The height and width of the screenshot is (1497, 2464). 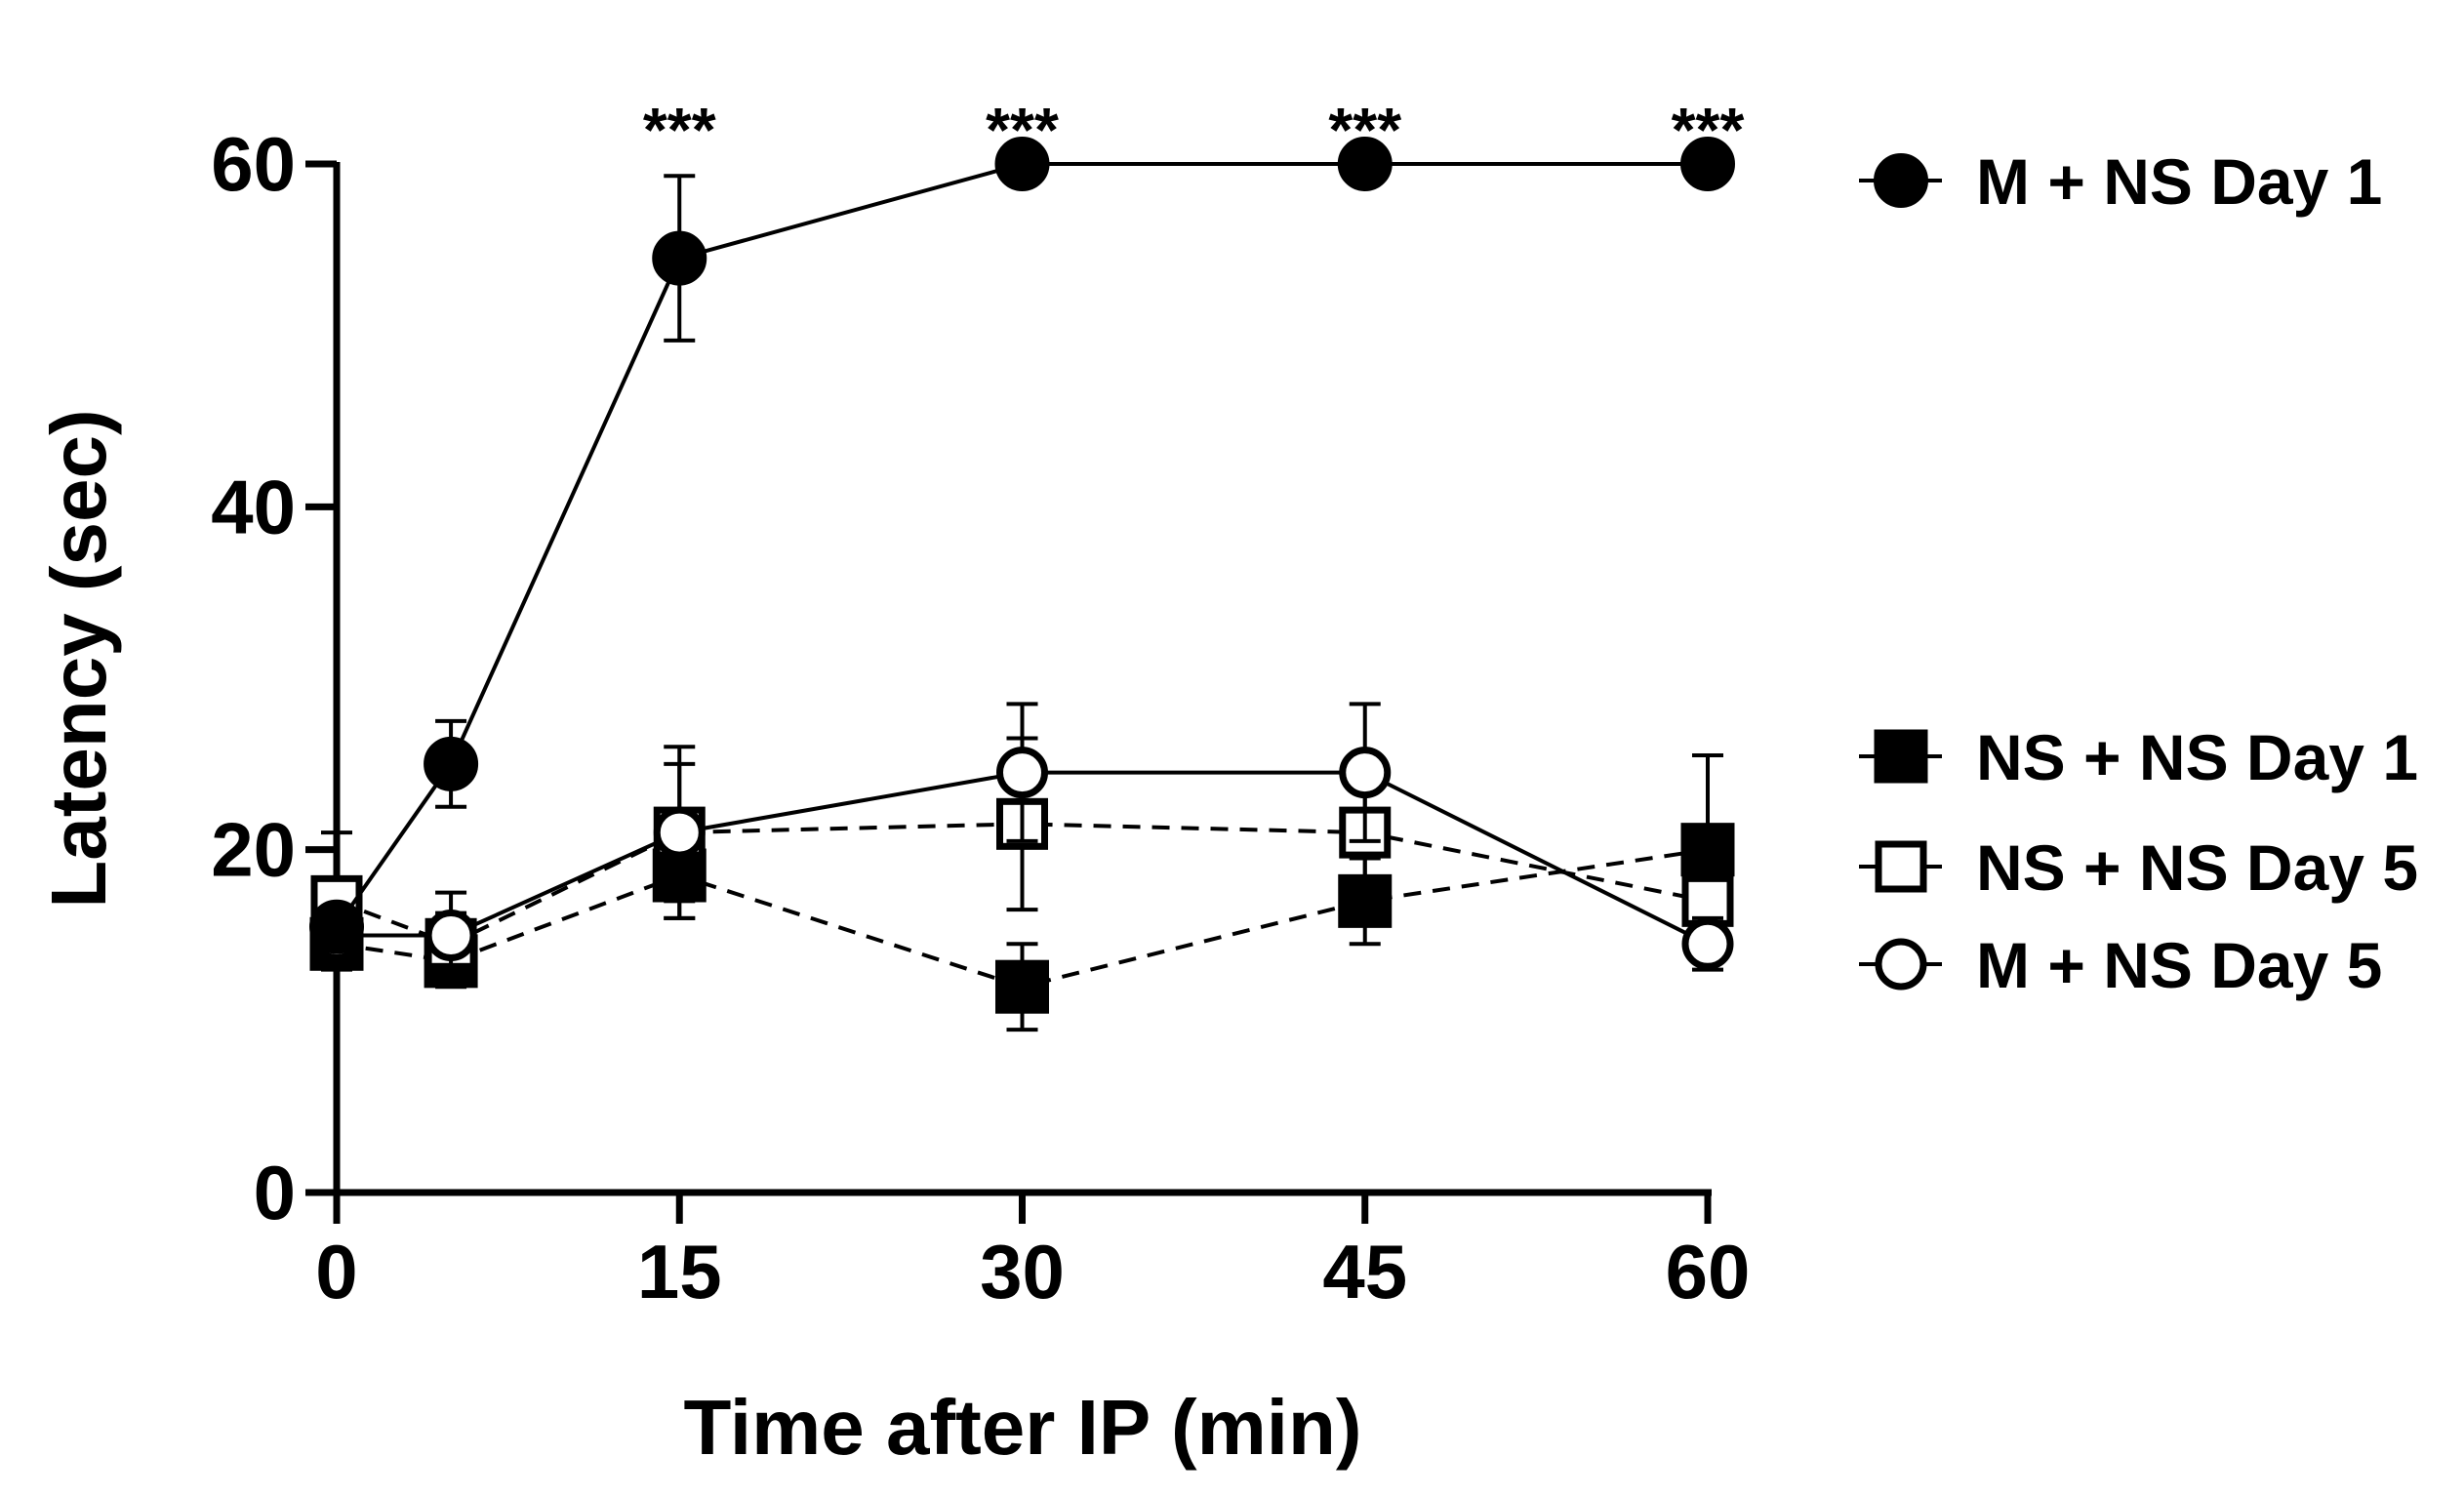 What do you see at coordinates (275, 1193) in the screenshot?
I see `y-tick-label: 0` at bounding box center [275, 1193].